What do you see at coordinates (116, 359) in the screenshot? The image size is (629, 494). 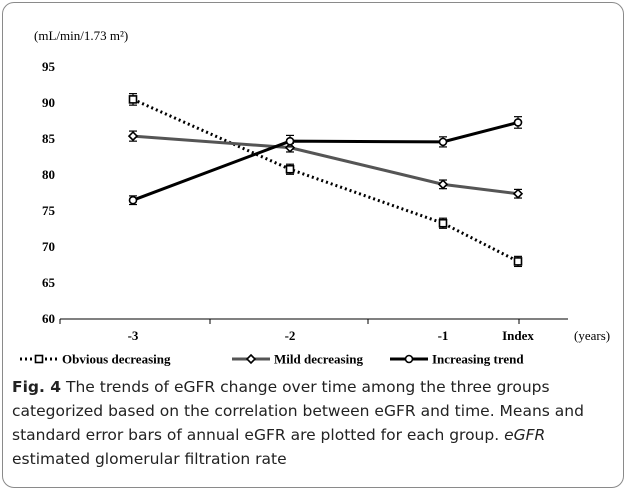 I see `legend-label: Obvious decreasing` at bounding box center [116, 359].